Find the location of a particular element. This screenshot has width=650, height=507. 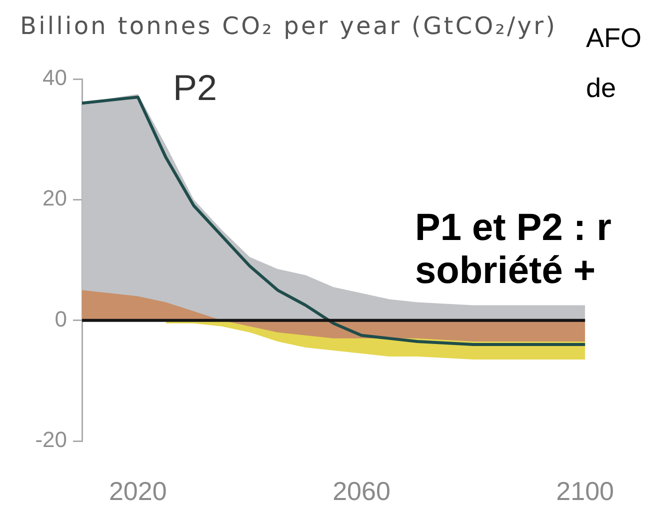

annotation: P1 et P2 : r is located at coordinates (513, 228).